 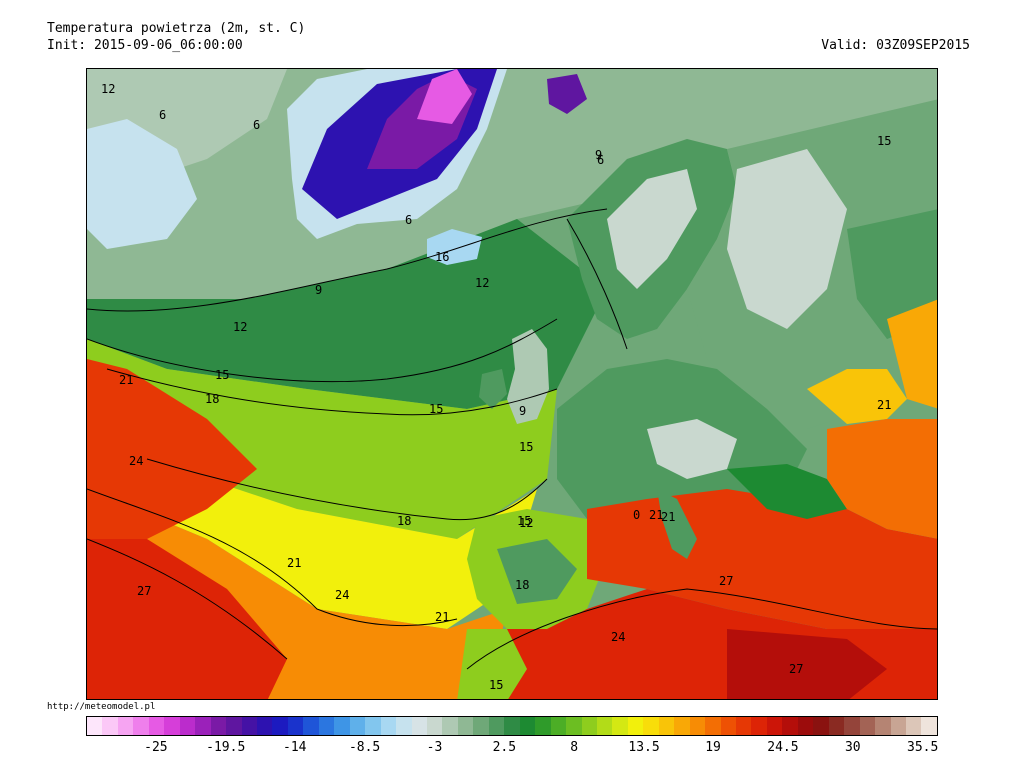 What do you see at coordinates (442, 257) in the screenshot?
I see `isotherm-label: 16` at bounding box center [442, 257].